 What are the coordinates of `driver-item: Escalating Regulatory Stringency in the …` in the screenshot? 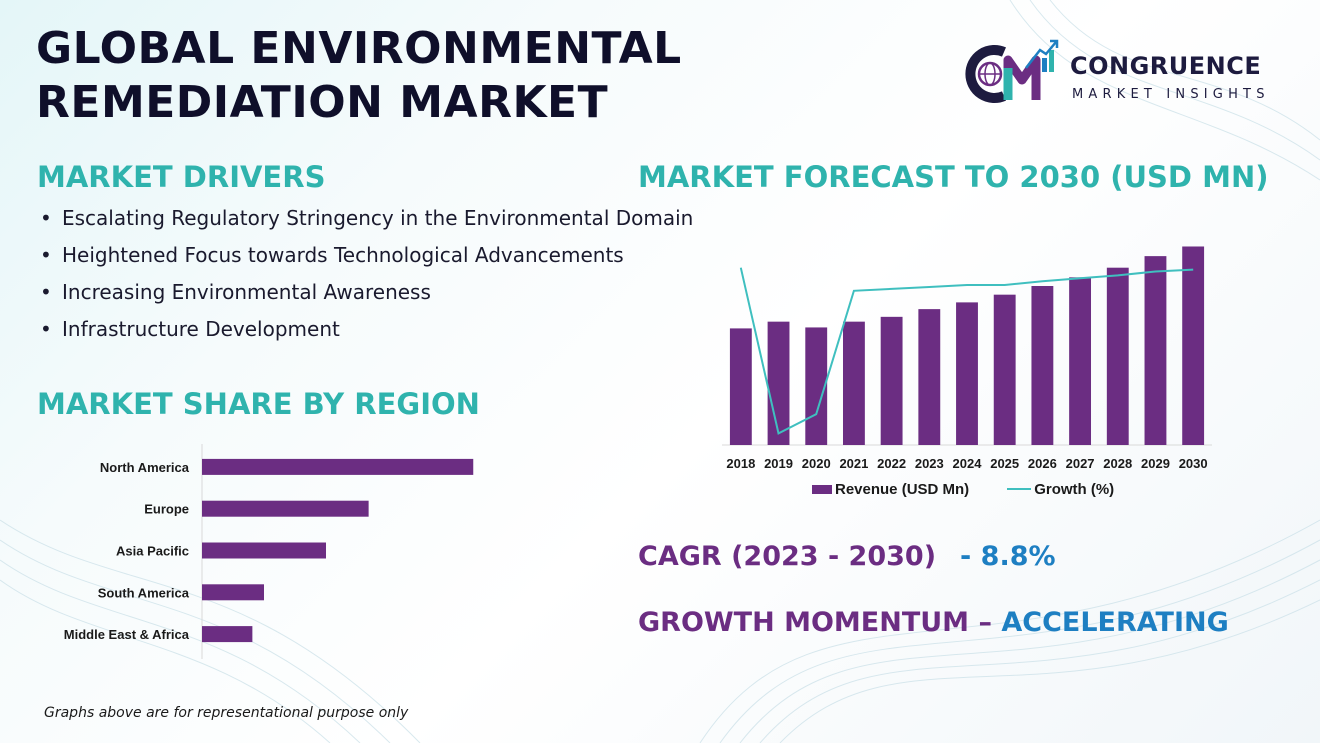 It's located at (366, 218).